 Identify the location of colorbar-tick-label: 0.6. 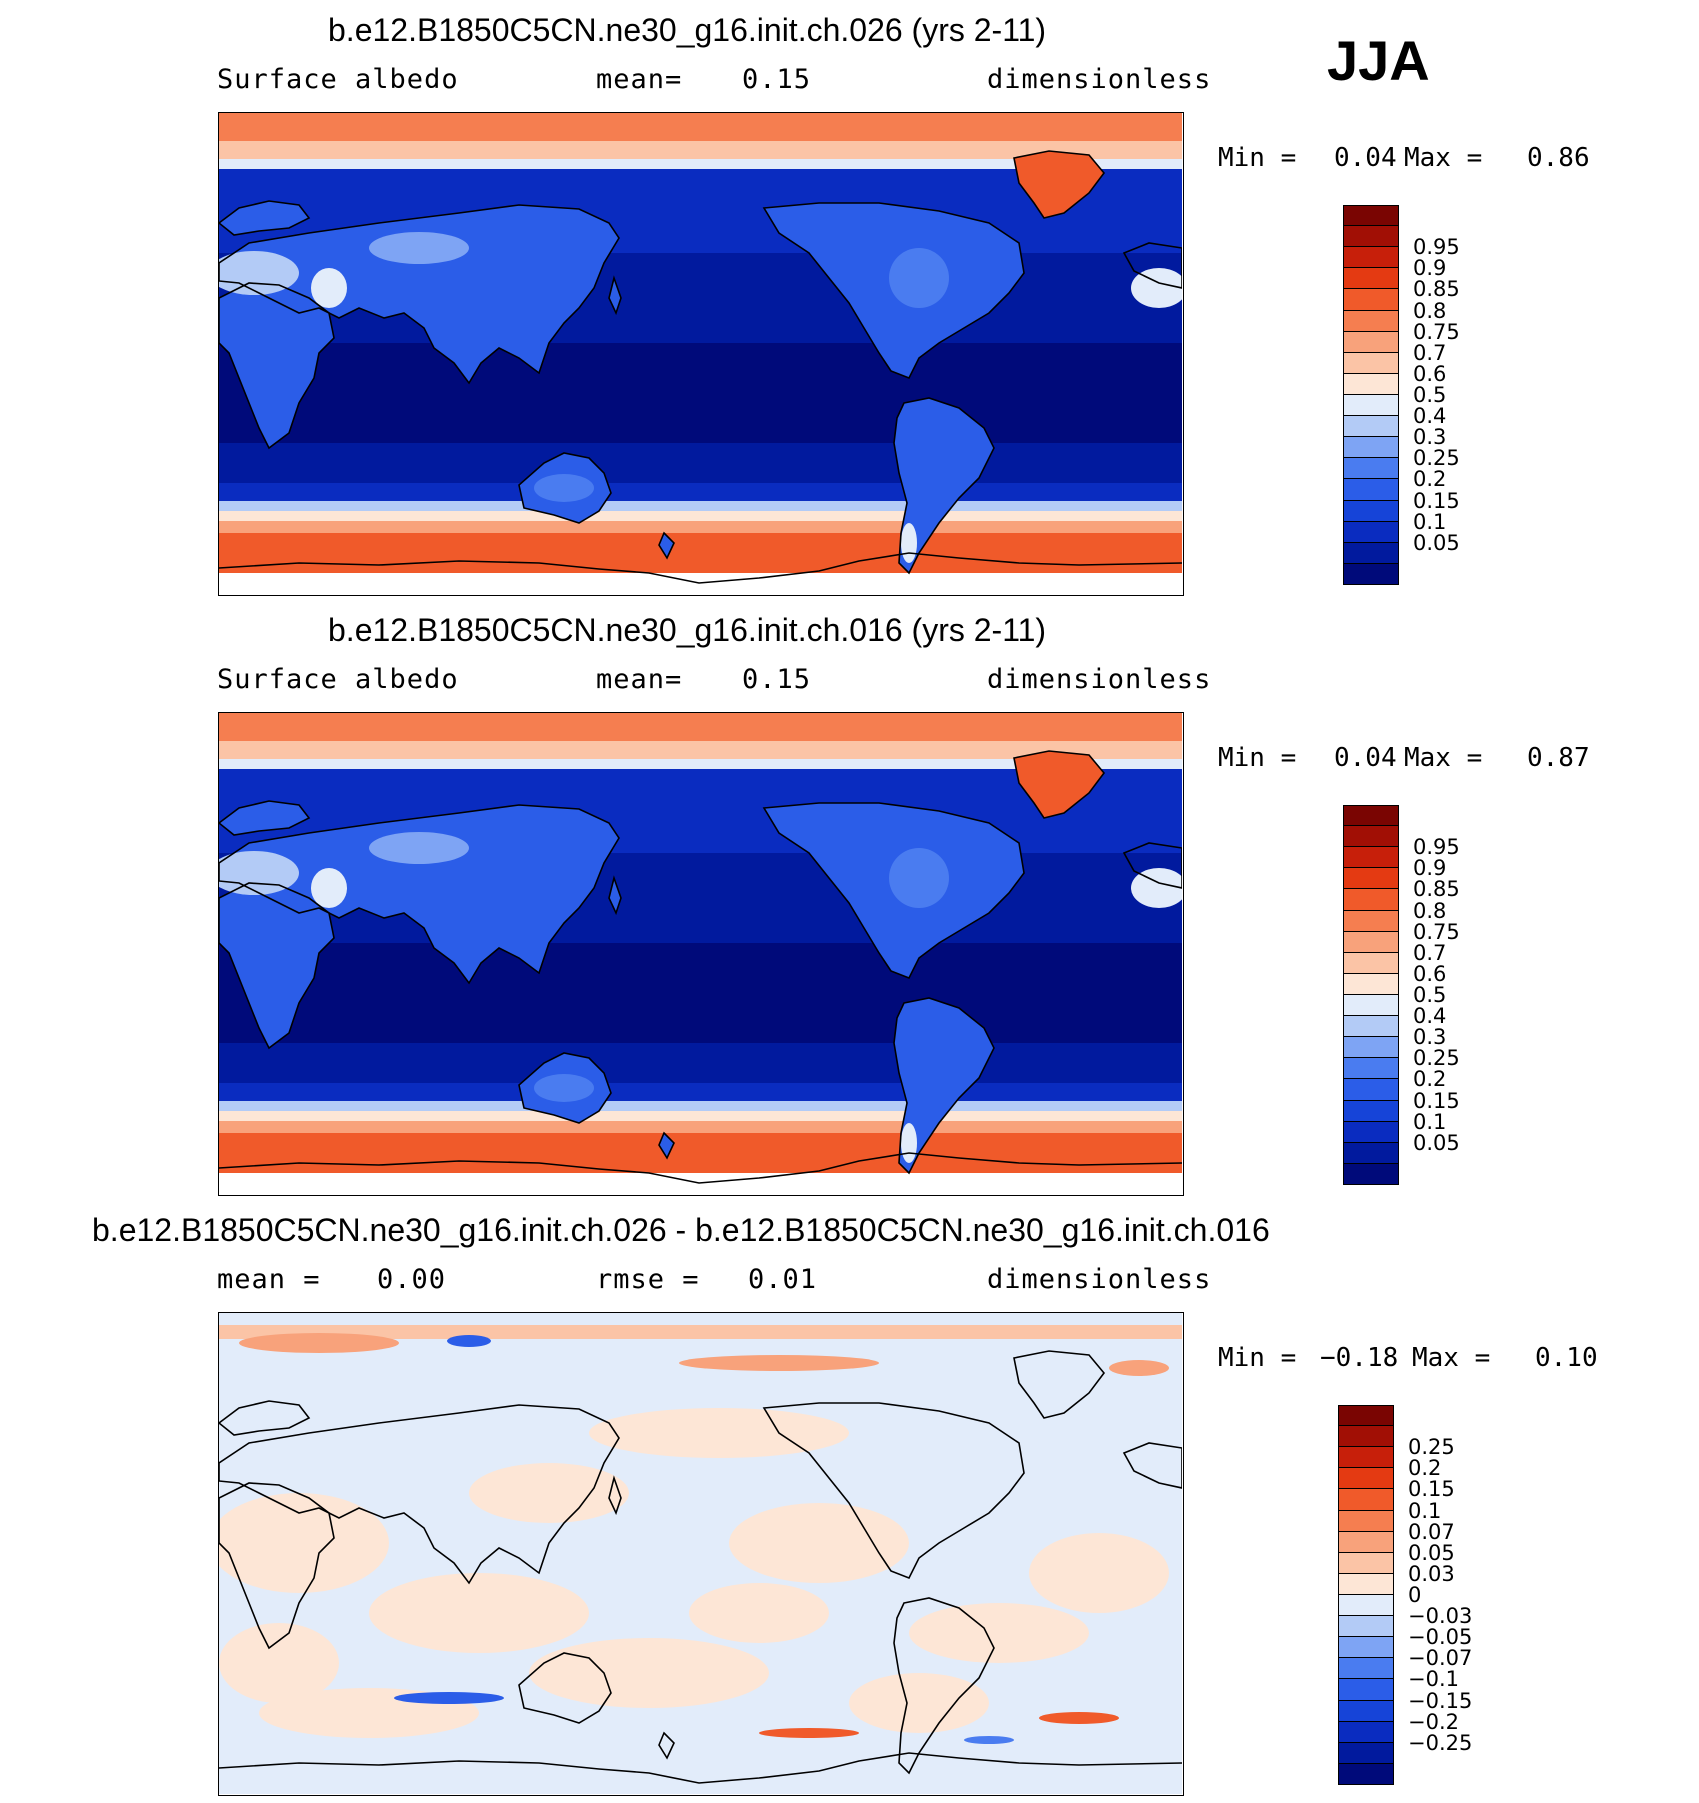
(1430, 973).